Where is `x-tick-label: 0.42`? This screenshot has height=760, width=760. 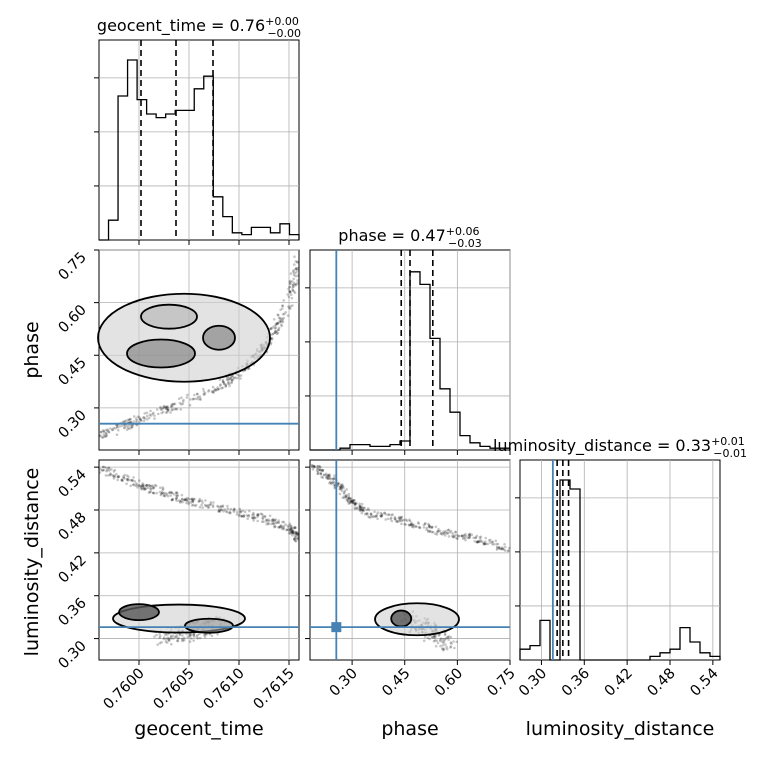 x-tick-label: 0.42 is located at coordinates (619, 683).